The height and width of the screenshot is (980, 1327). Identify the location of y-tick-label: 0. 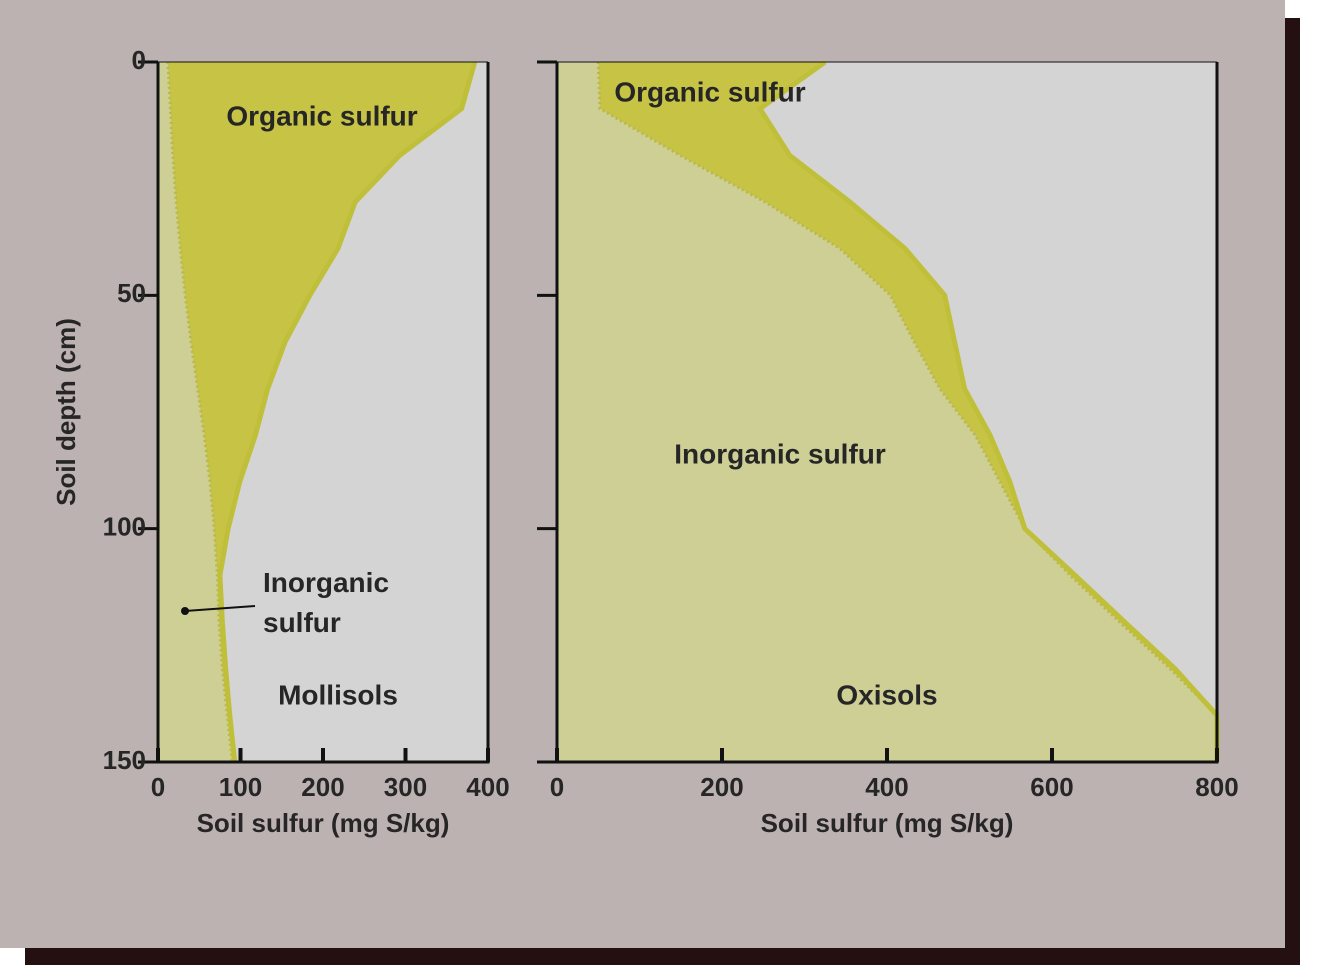
(139, 60).